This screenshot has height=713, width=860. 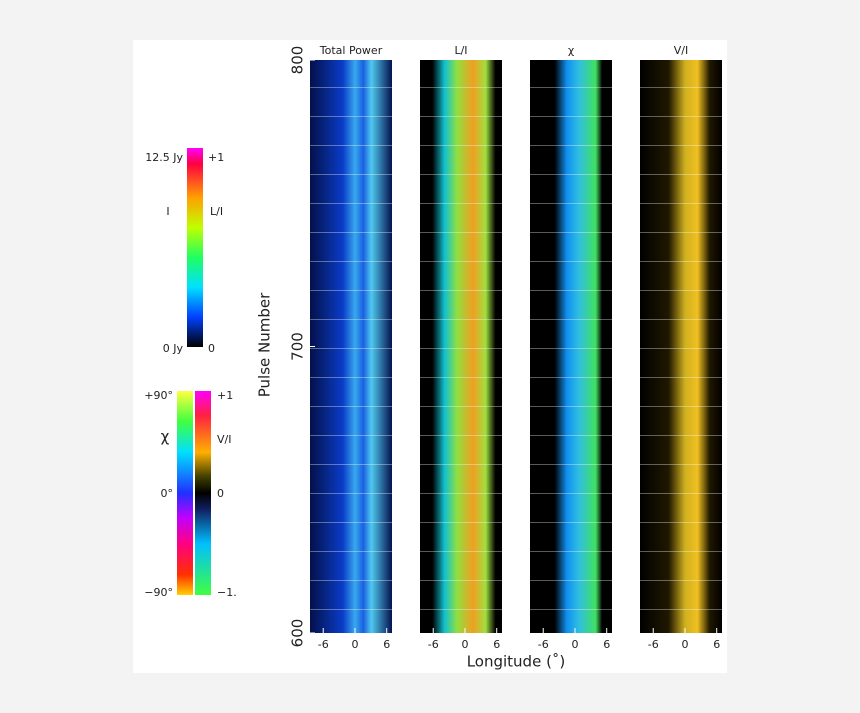 What do you see at coordinates (158, 592) in the screenshot?
I see `cb-label: −90°` at bounding box center [158, 592].